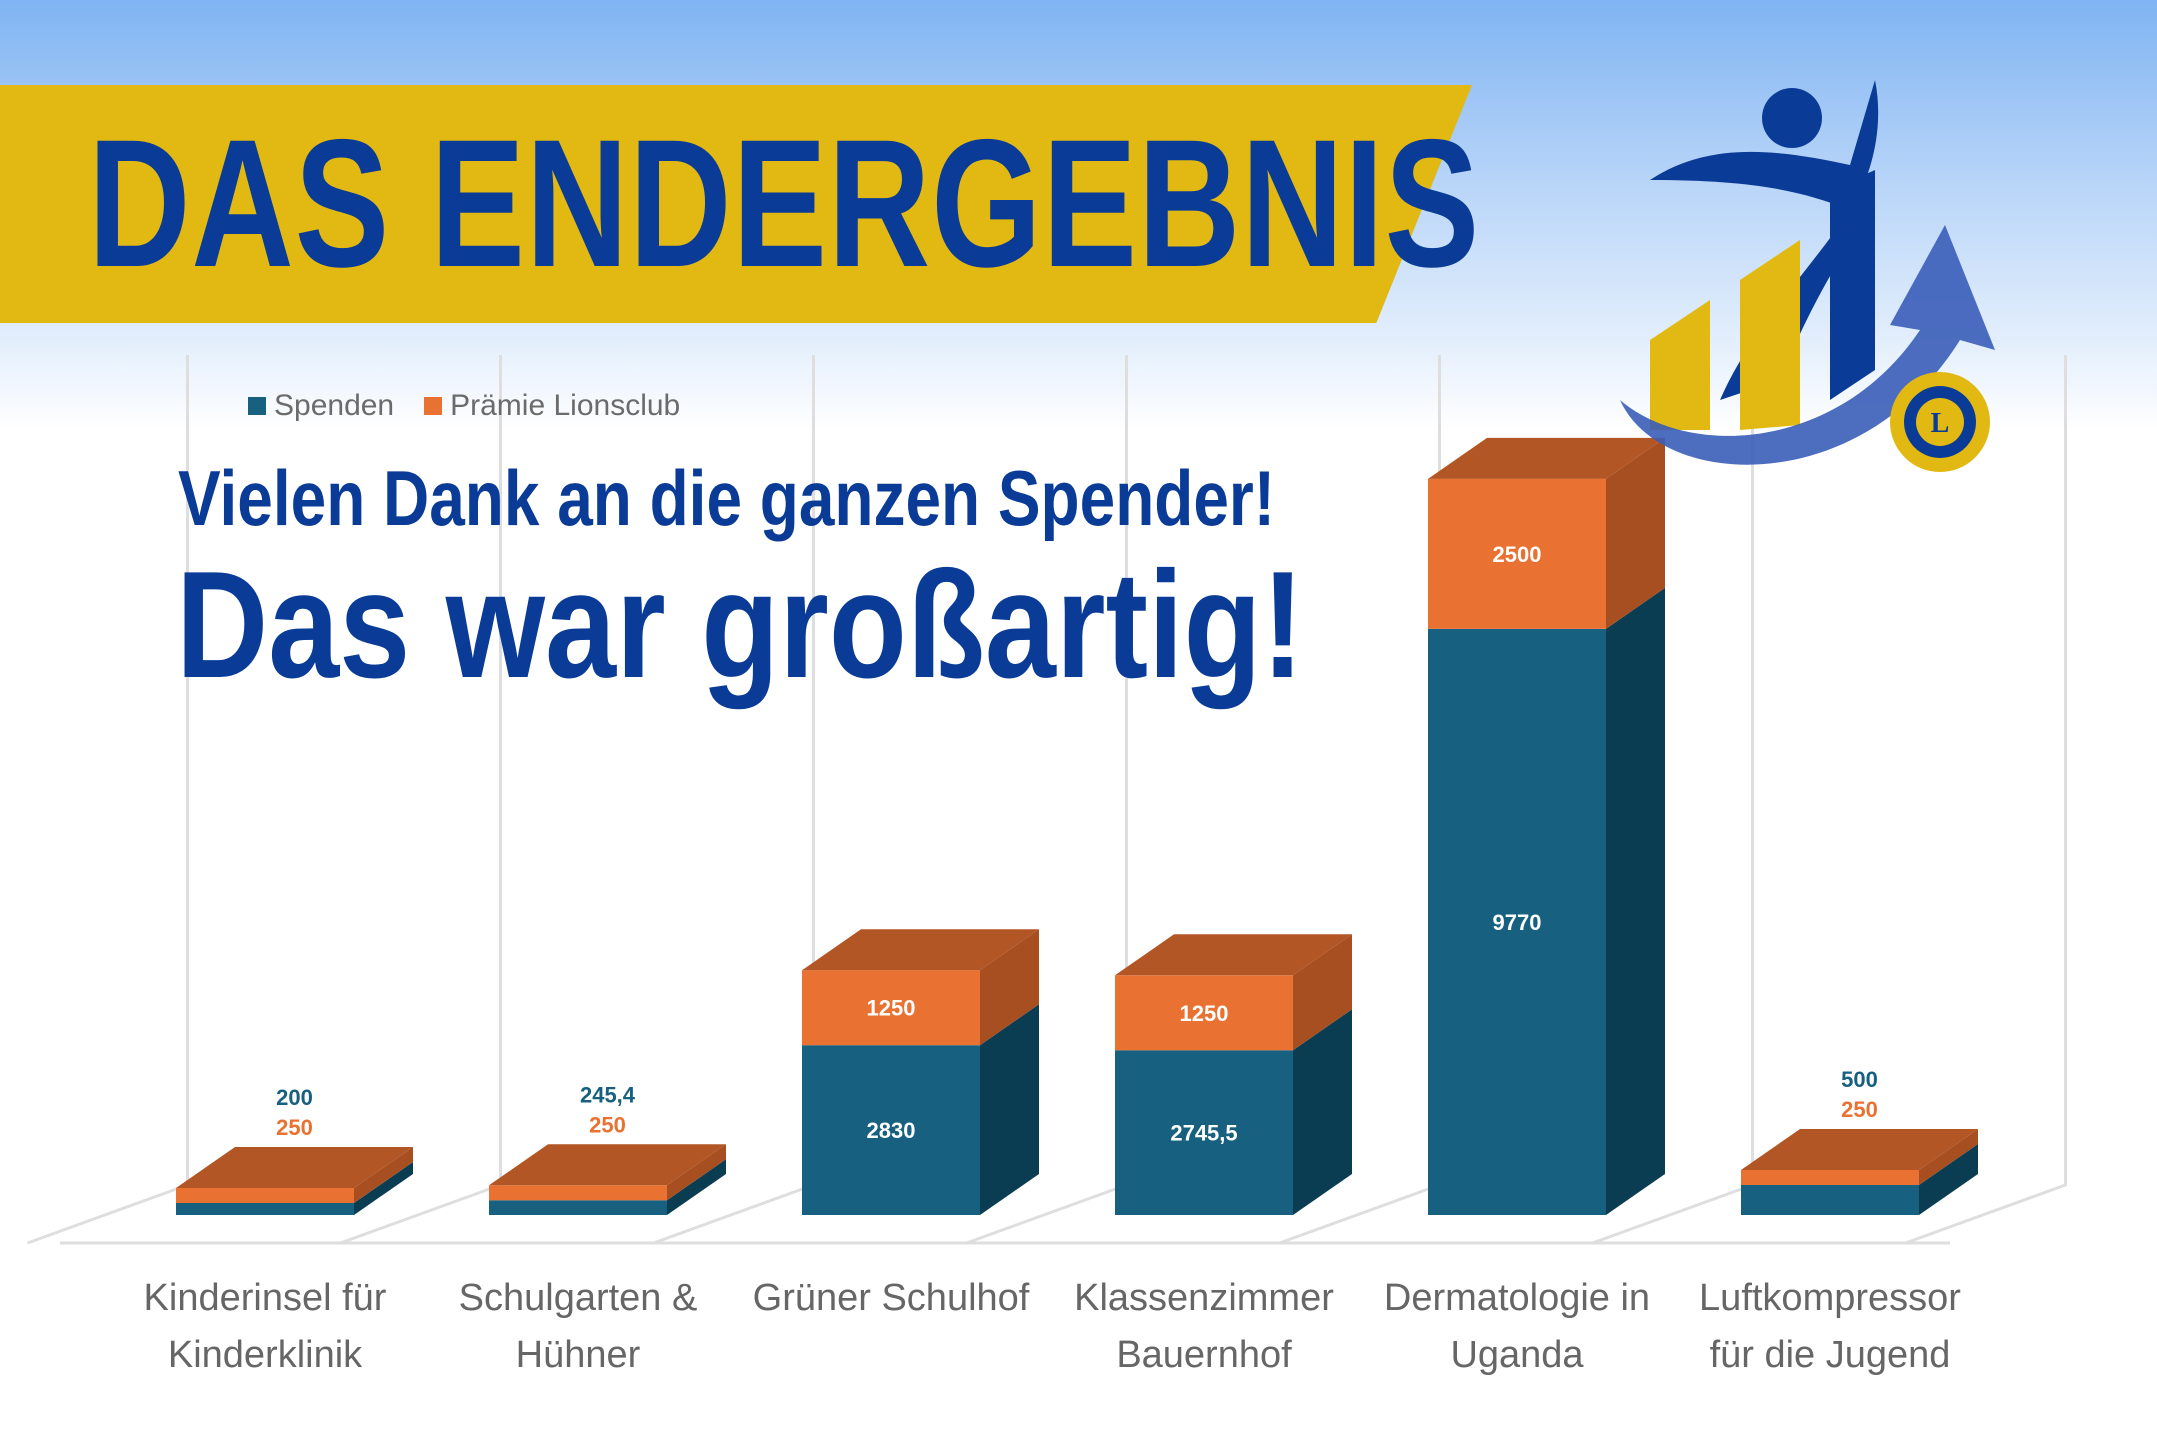 This screenshot has width=2157, height=1435. I want to click on category-label-line: Kinderklinik, so click(265, 1355).